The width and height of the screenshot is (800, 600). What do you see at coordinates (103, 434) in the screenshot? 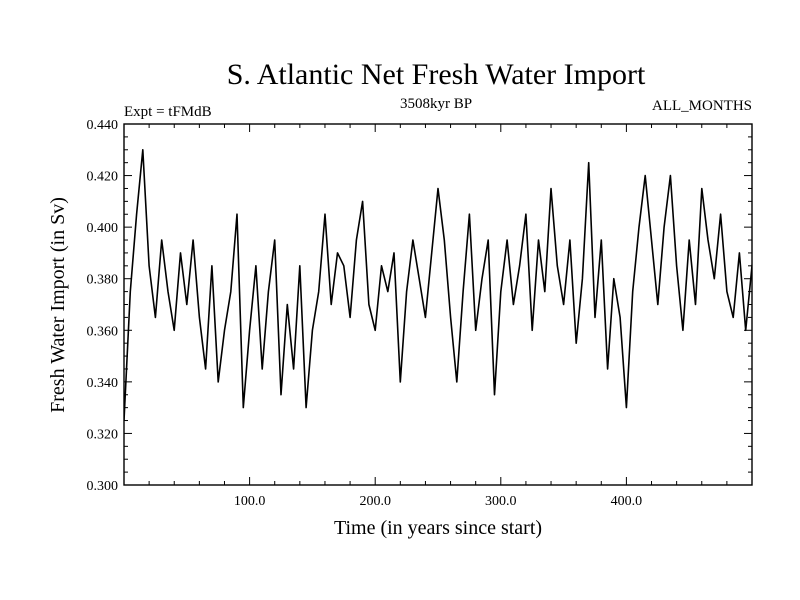
I see `y-tick-label: 0.320` at bounding box center [103, 434].